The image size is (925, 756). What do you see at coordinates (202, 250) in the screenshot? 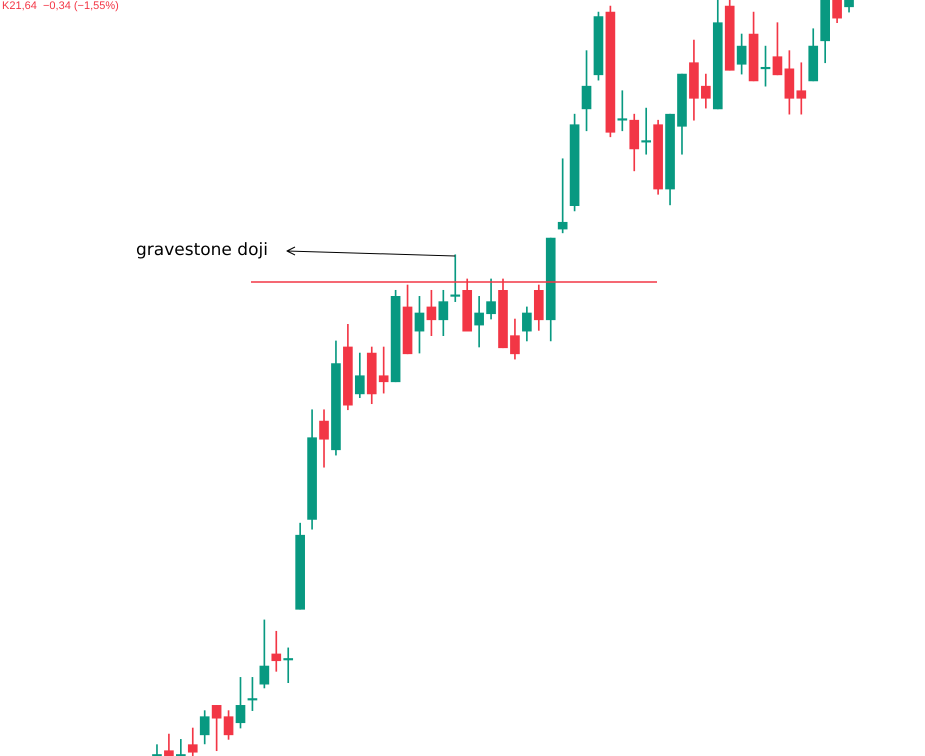
I see `annotation: gravestone doji` at bounding box center [202, 250].